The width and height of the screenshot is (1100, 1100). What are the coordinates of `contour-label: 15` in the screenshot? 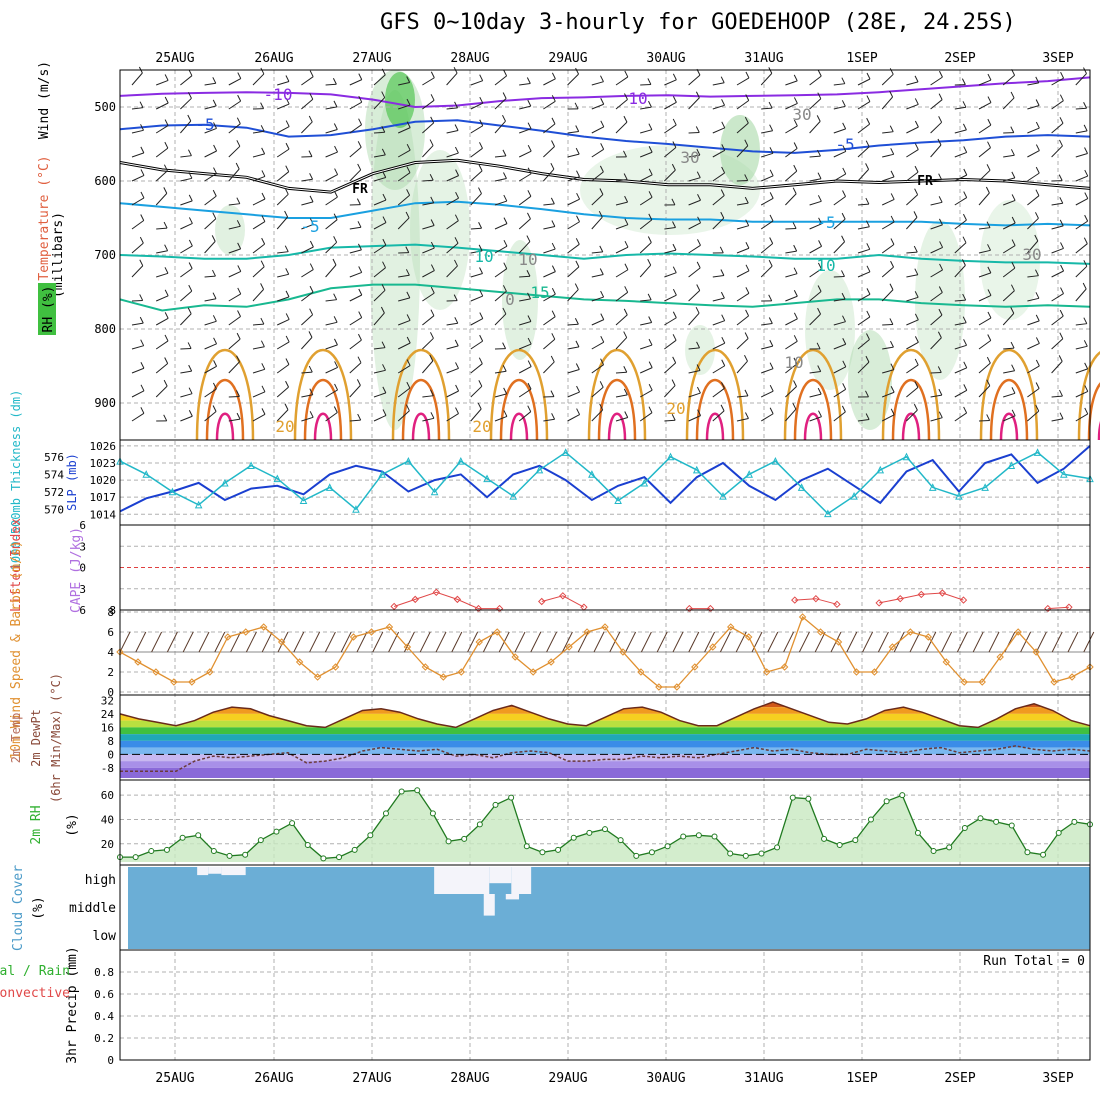 It's located at (539, 292).